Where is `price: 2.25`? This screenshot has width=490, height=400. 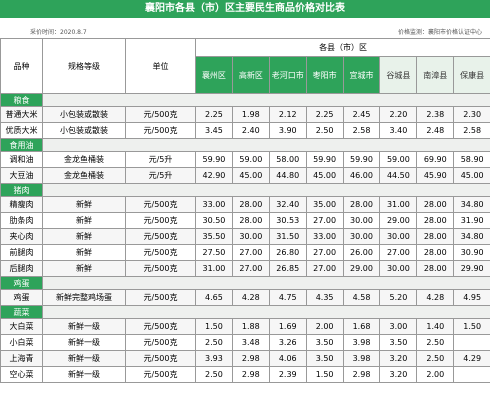 price: 2.25 is located at coordinates (214, 114).